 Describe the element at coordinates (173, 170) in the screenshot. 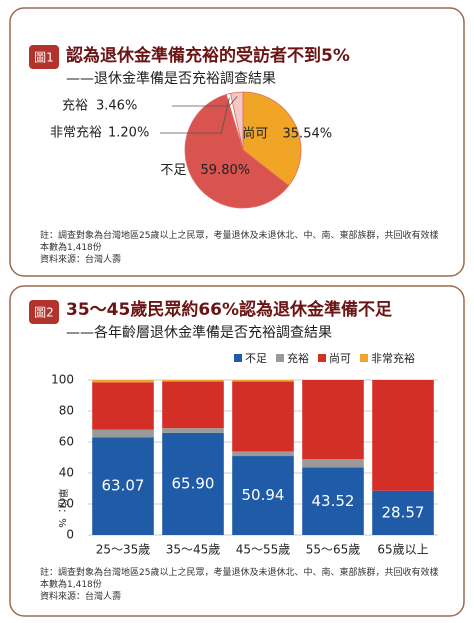

I see `slice-label: 不足` at that location.